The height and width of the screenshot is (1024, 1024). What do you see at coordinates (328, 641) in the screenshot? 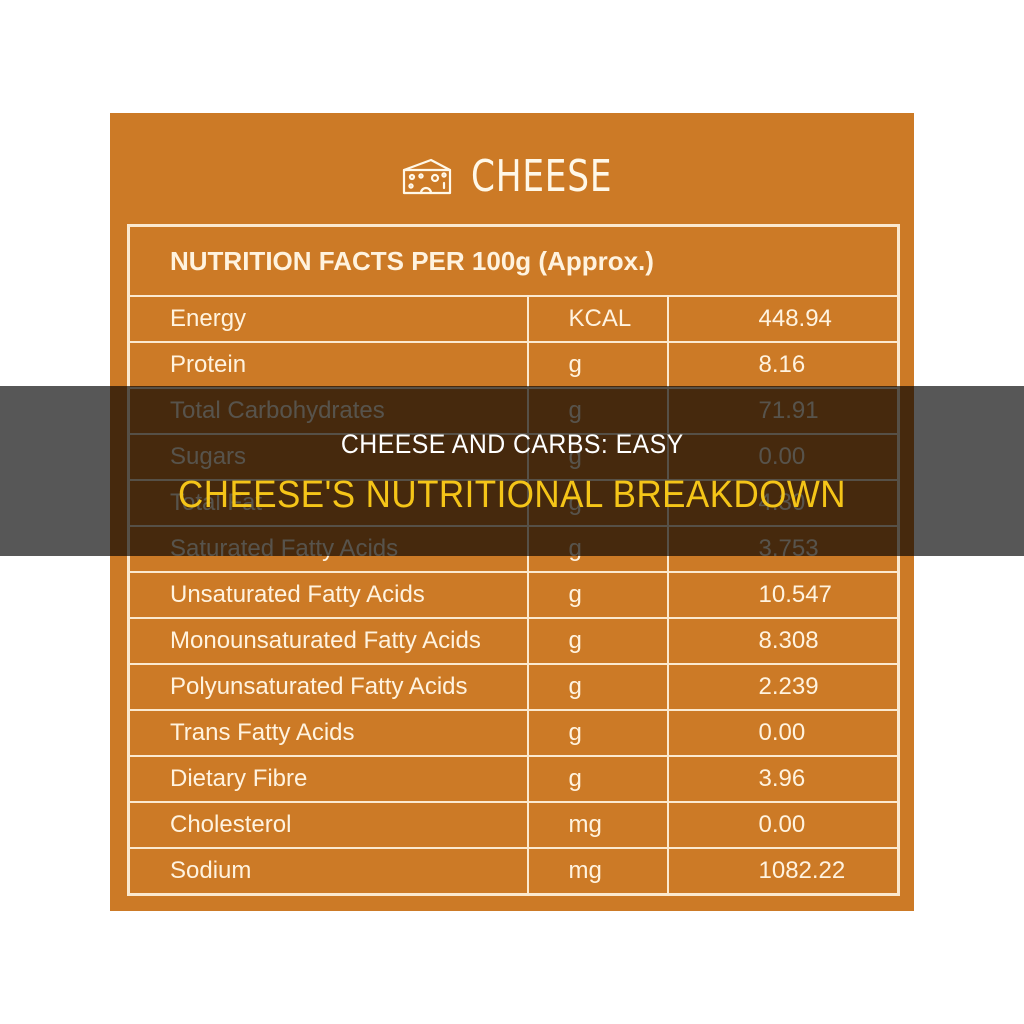
I see `nutrient-name: Monounsaturated Fatty Acids` at bounding box center [328, 641].